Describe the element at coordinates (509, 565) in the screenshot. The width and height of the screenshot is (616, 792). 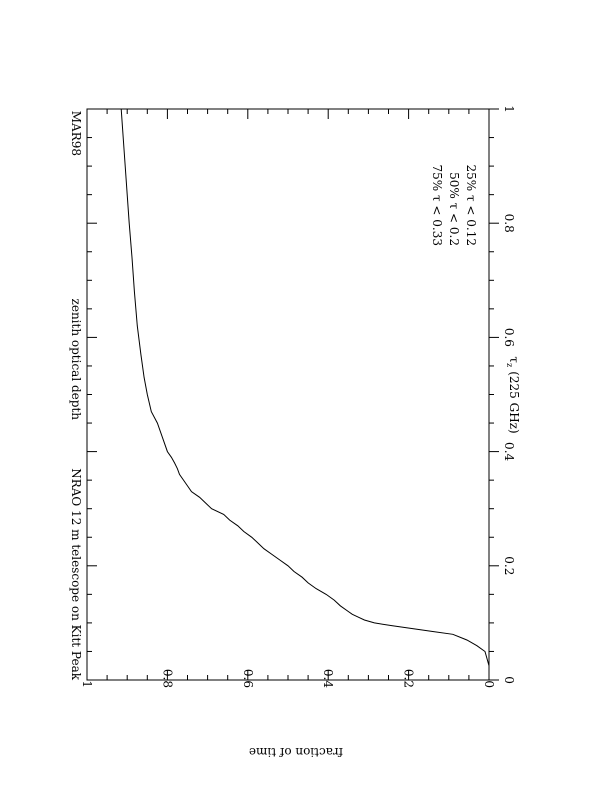
I see `x-tick-label: 0.2` at that location.